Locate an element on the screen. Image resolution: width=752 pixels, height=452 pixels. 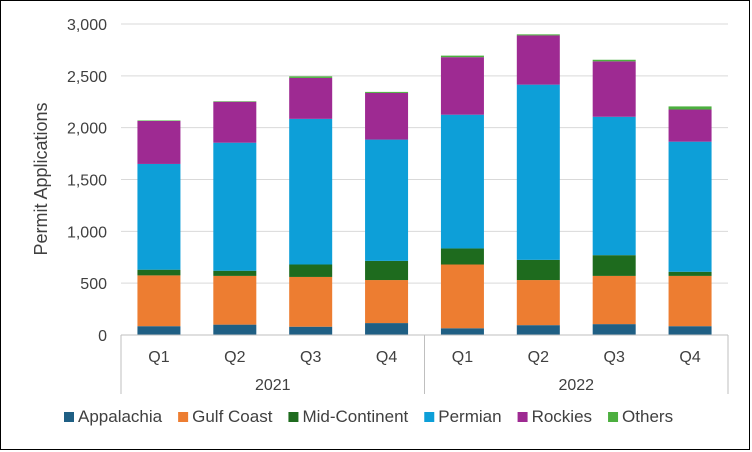
legend-entry: Appalachia is located at coordinates (120, 416).